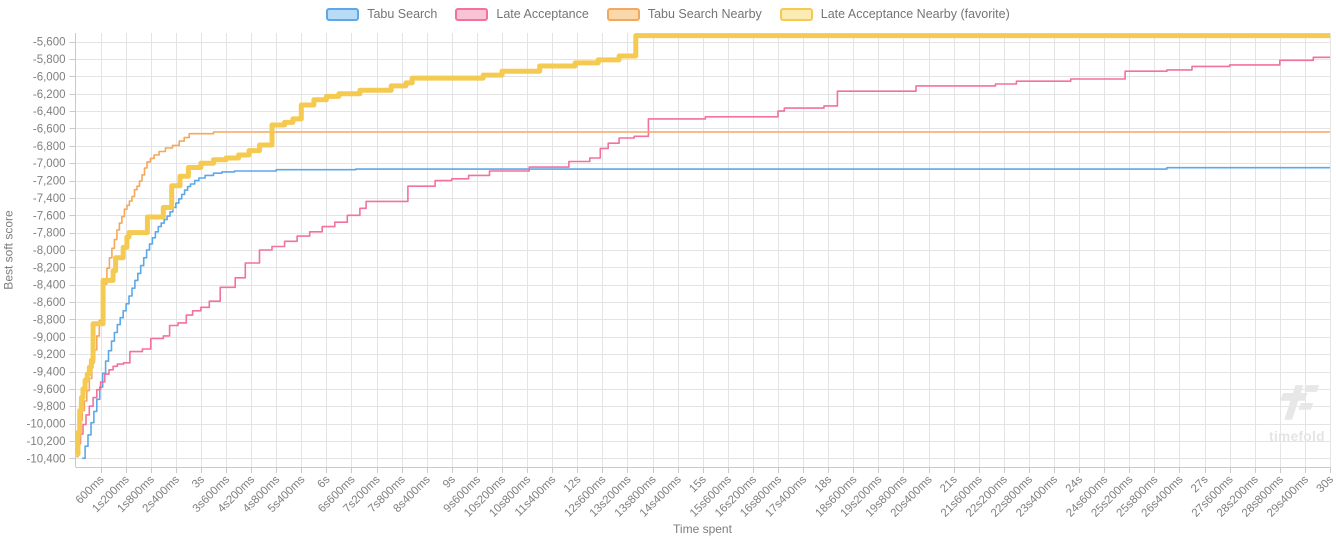  What do you see at coordinates (49, 164) in the screenshot?
I see `svg-text: -7,000` at bounding box center [49, 164].